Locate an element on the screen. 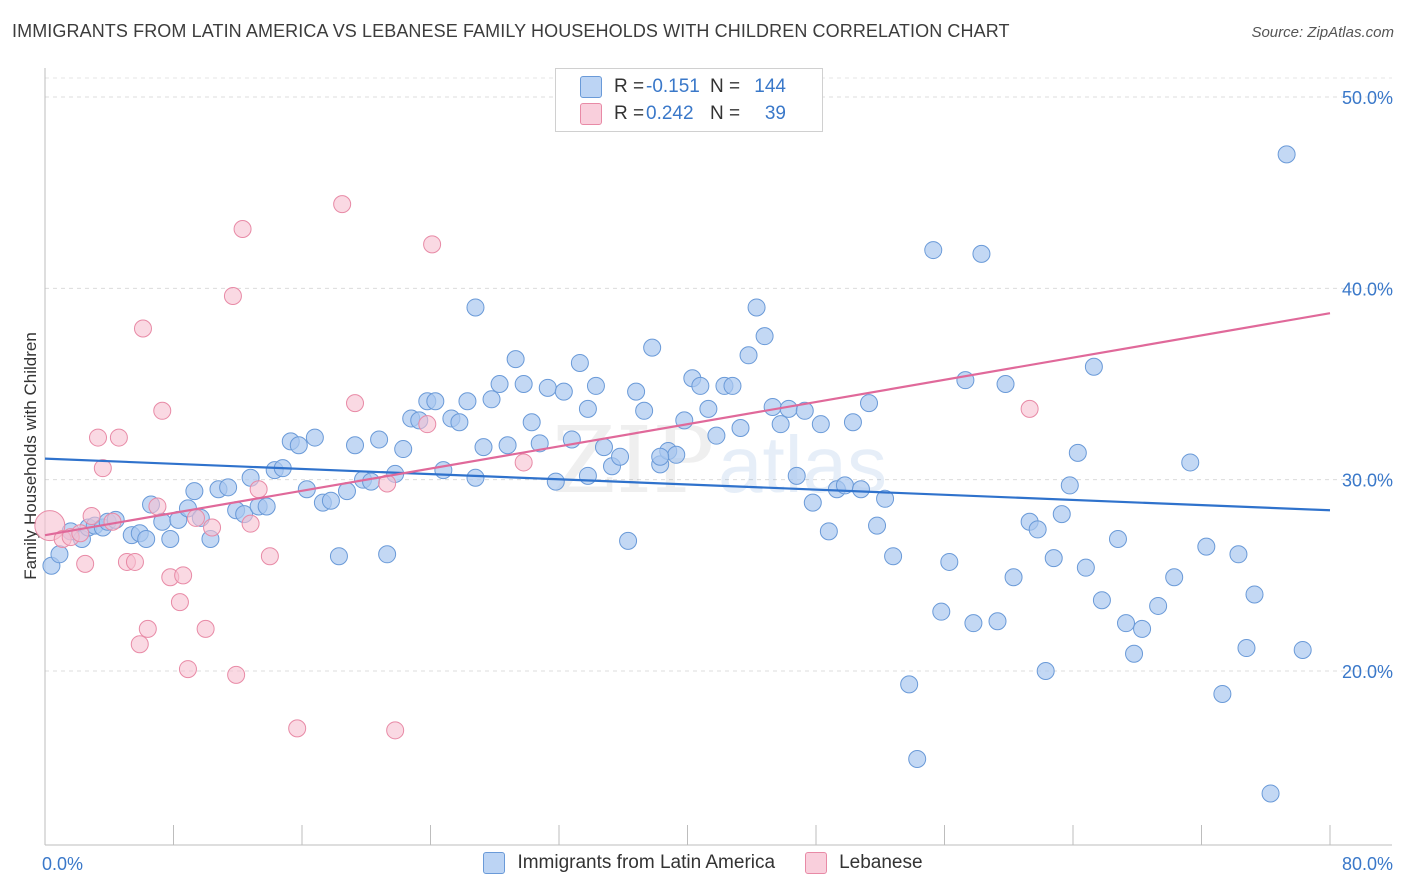 This screenshot has height=892, width=1406. r-value: 0.242 is located at coordinates (670, 113).